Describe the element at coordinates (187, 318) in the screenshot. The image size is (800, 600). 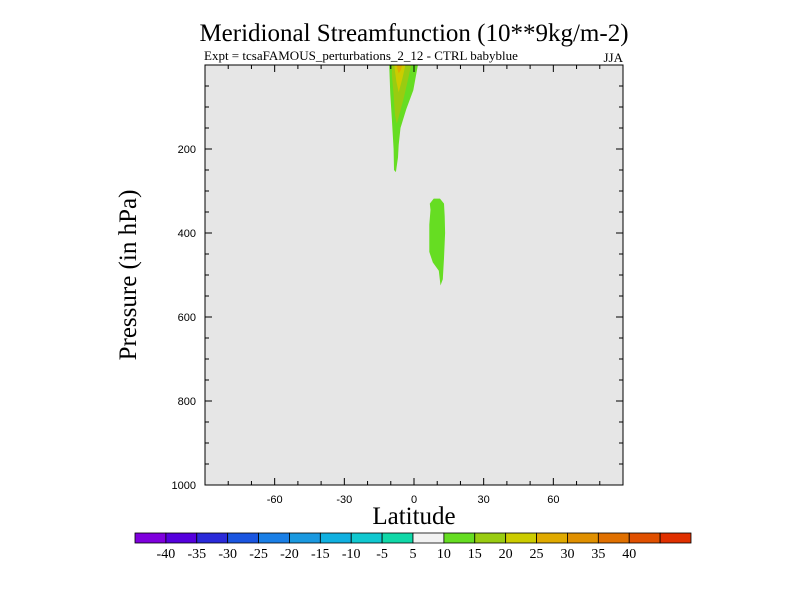
I see `y-tick-label: 600` at that location.